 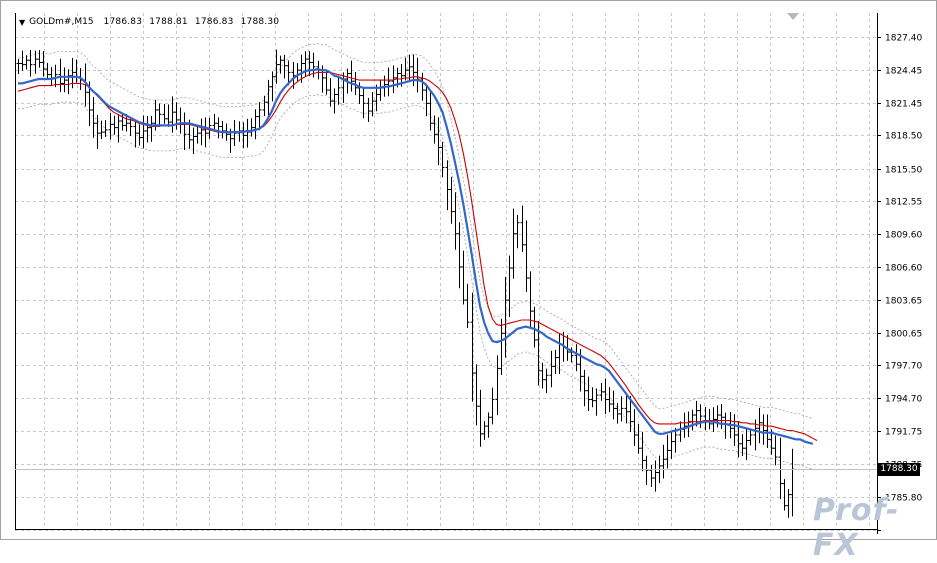 What do you see at coordinates (903, 335) in the screenshot?
I see `price-tick-label: 1800.65` at bounding box center [903, 335].